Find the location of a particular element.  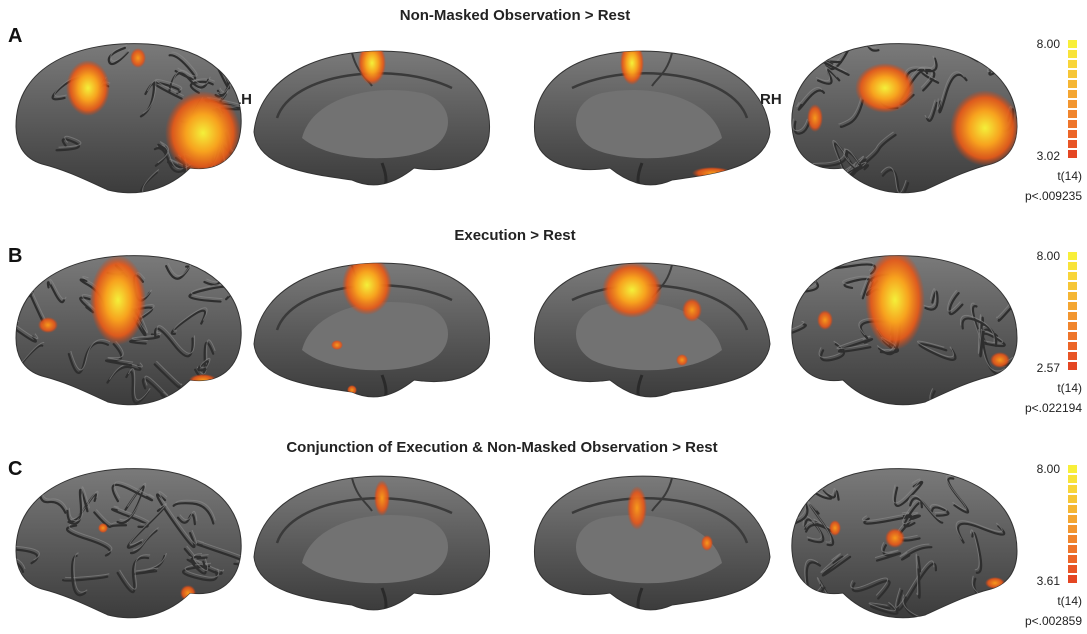

colorbar-min: 2.57 is located at coordinates (1049, 368).